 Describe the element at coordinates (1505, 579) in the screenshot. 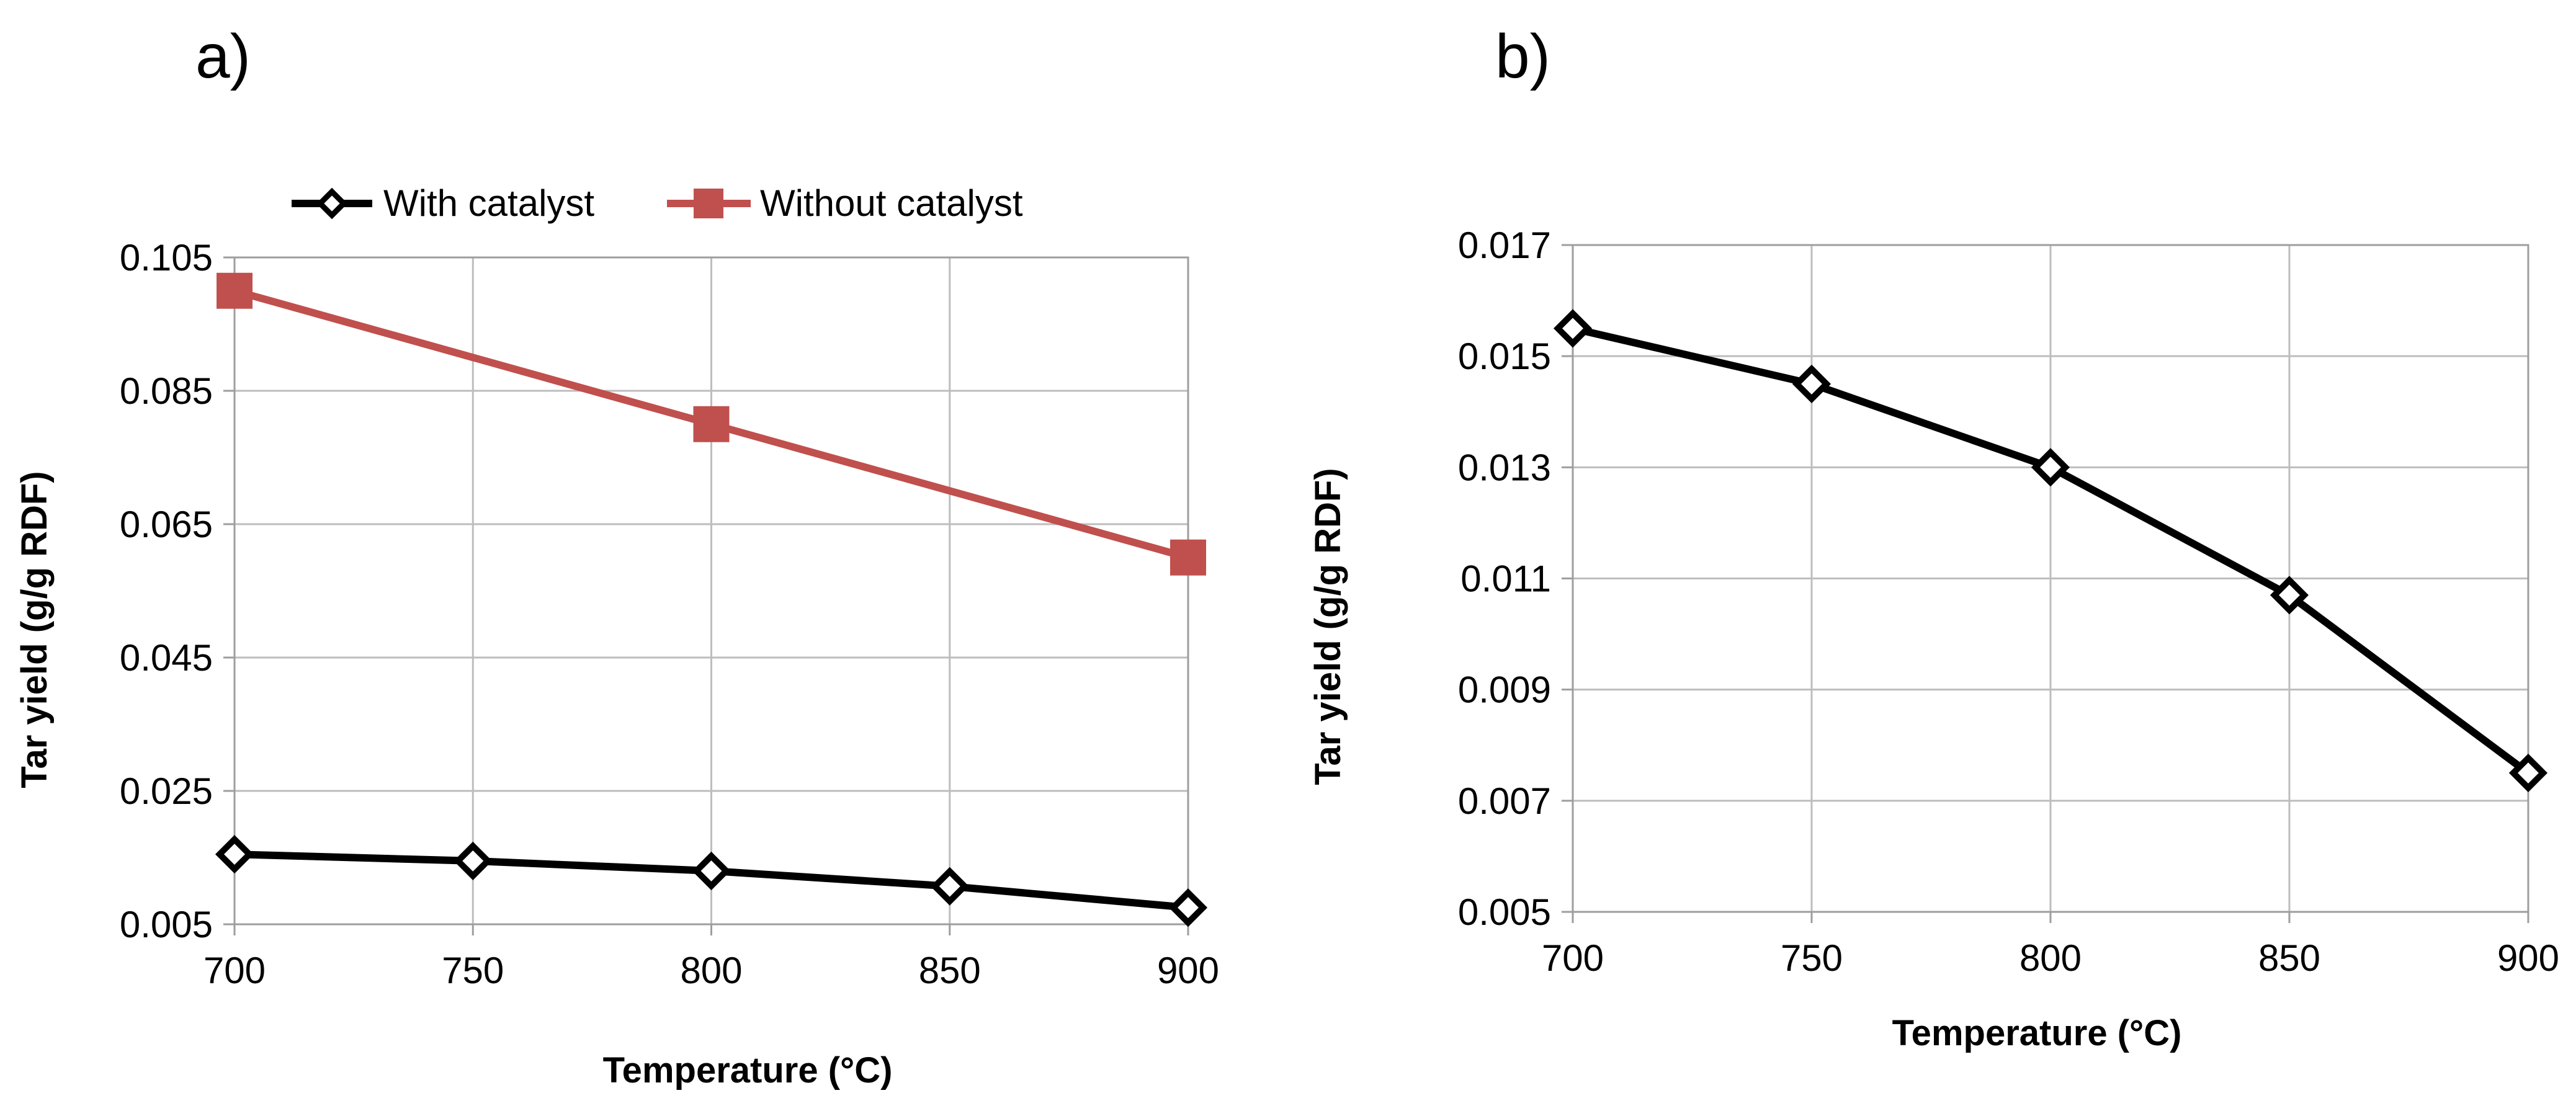

I see `panel-b-y-tick-label: 0.011` at that location.